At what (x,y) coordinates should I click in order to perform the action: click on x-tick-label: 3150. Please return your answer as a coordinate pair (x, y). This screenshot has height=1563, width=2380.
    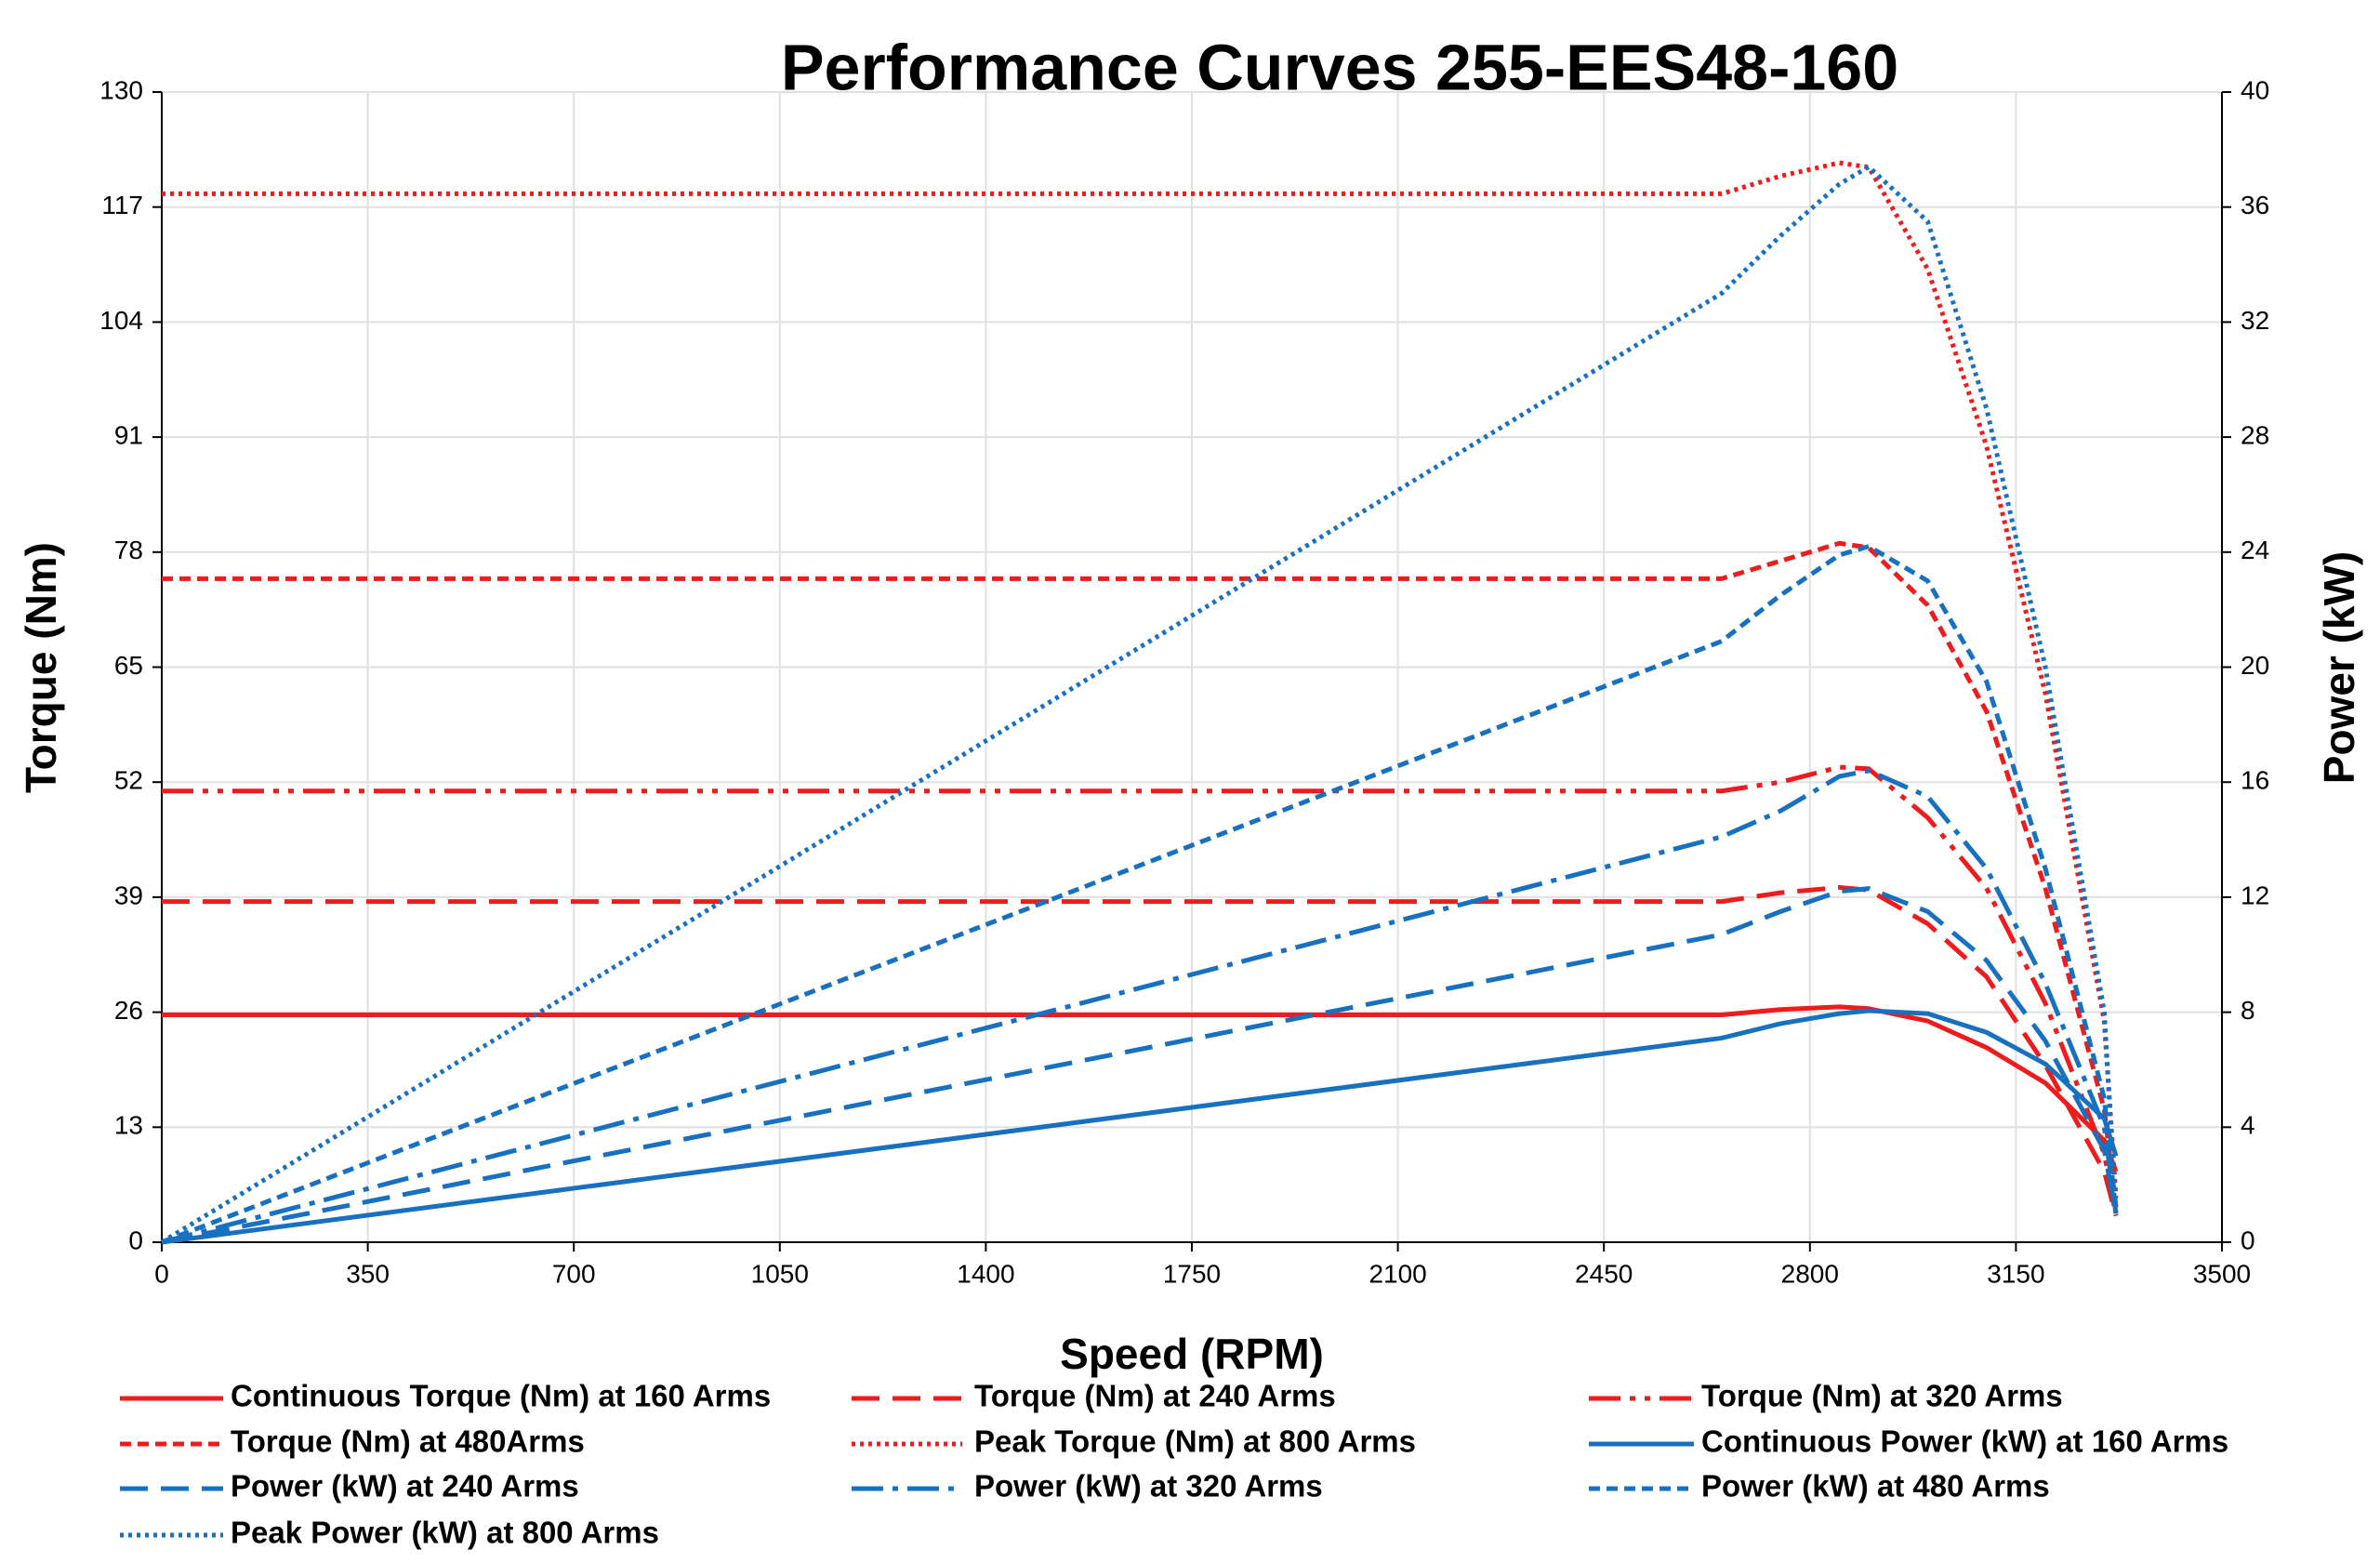
    Looking at the image, I should click on (2015, 1273).